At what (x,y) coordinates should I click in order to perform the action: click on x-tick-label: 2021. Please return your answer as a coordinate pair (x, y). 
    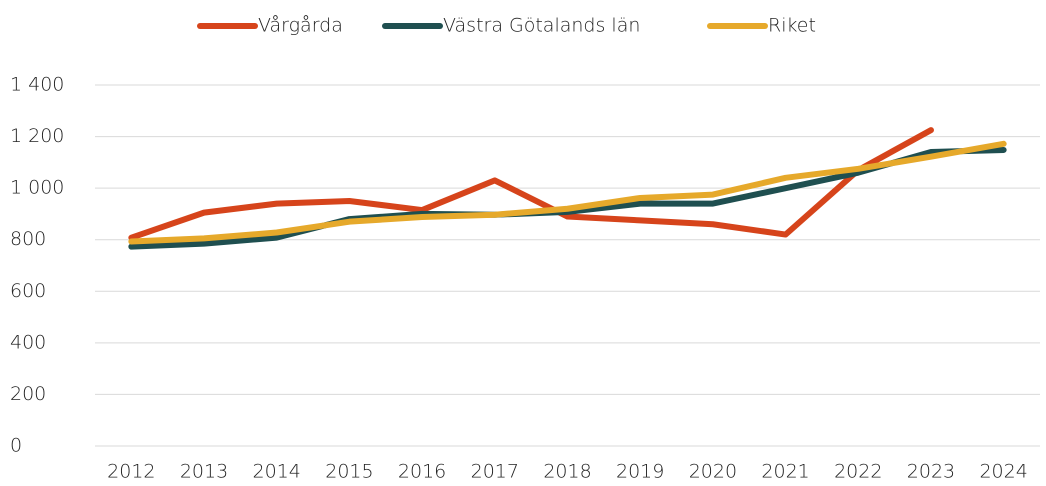
    Looking at the image, I should click on (785, 472).